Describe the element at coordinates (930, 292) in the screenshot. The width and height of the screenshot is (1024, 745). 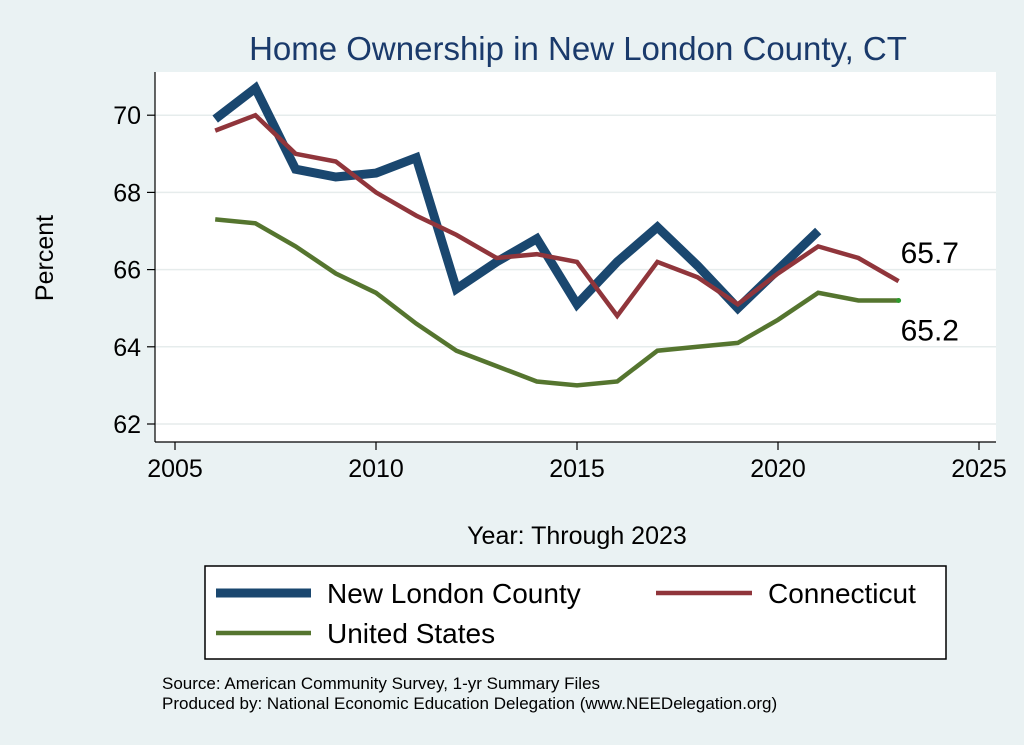
I see `annotations-group: 65.7 65.2` at that location.